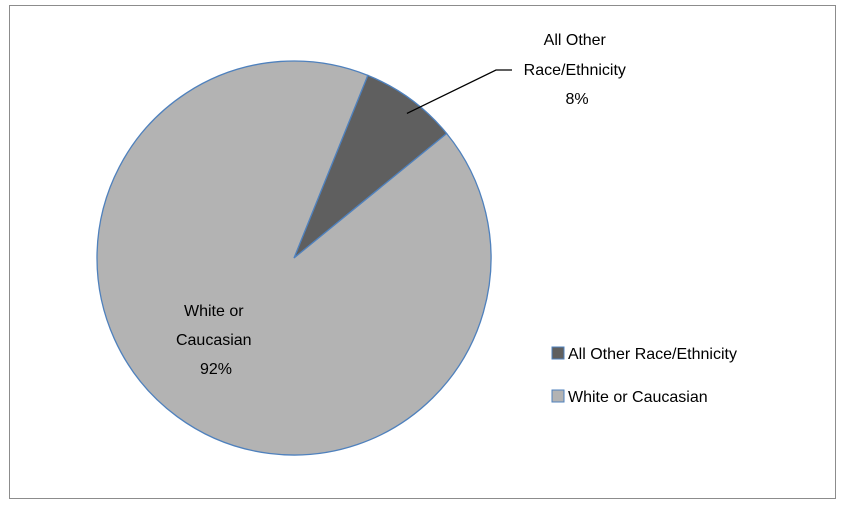 Image resolution: width=852 pixels, height=512 pixels. What do you see at coordinates (370, 166) in the screenshot?
I see `pie-slice-all-other-race-ethnicity` at bounding box center [370, 166].